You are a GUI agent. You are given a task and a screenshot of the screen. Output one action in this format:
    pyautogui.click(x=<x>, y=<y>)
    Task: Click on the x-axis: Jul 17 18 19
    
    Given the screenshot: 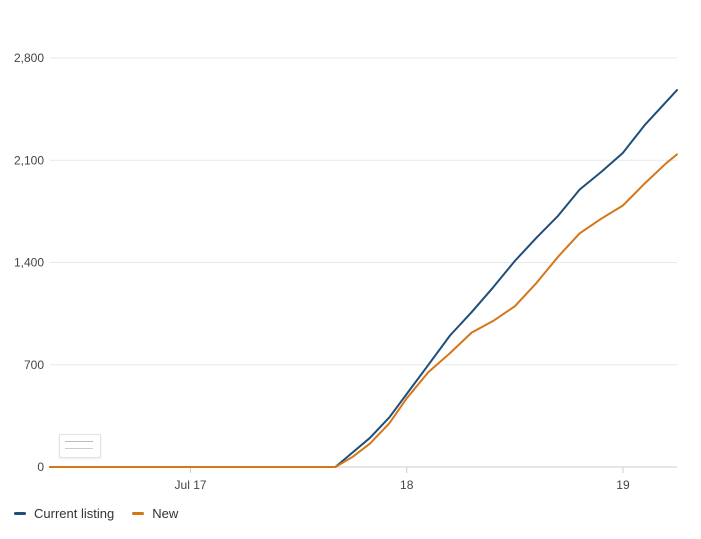 What is the action you would take?
    pyautogui.click(x=363, y=479)
    